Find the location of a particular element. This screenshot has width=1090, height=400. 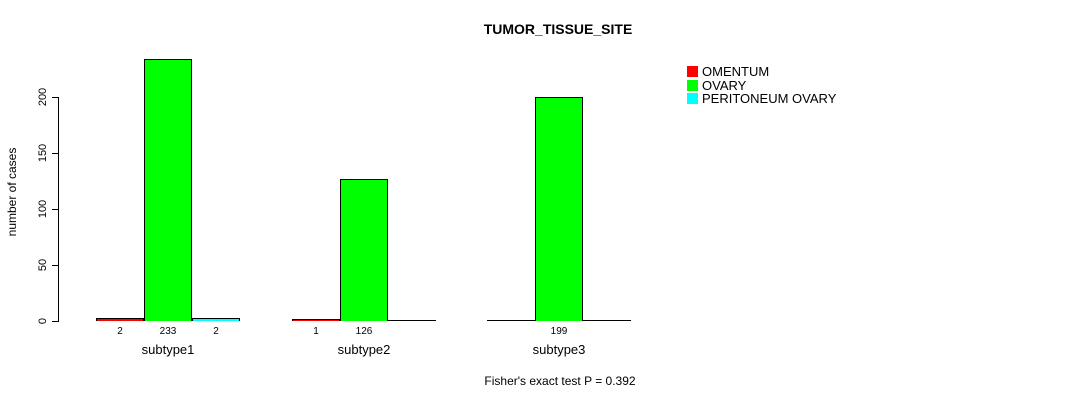

y-axis-tick-label: 50 is located at coordinates (43, 265).